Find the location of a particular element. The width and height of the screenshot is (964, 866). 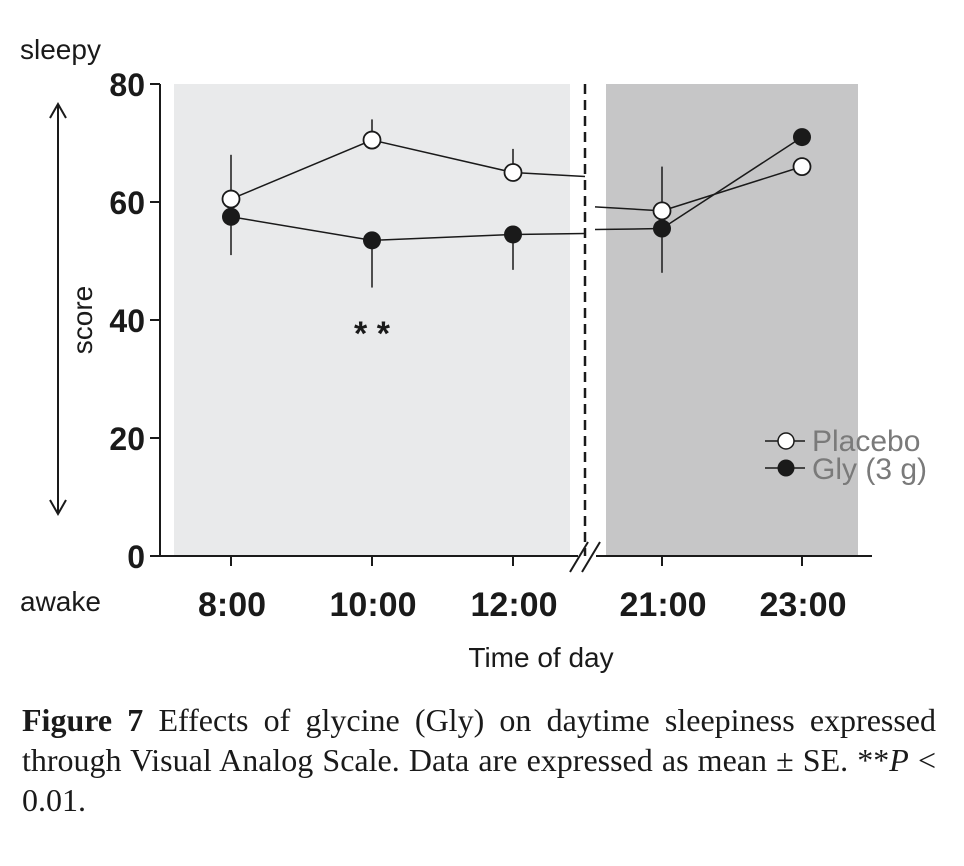

y-ticks: 0 20 40 60 80 is located at coordinates (134, 321).